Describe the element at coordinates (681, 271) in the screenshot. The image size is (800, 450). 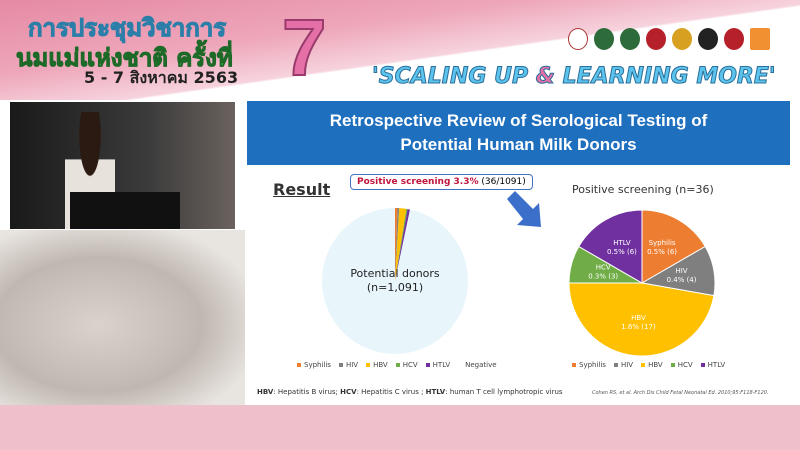
I see `slice-label: HIV` at that location.